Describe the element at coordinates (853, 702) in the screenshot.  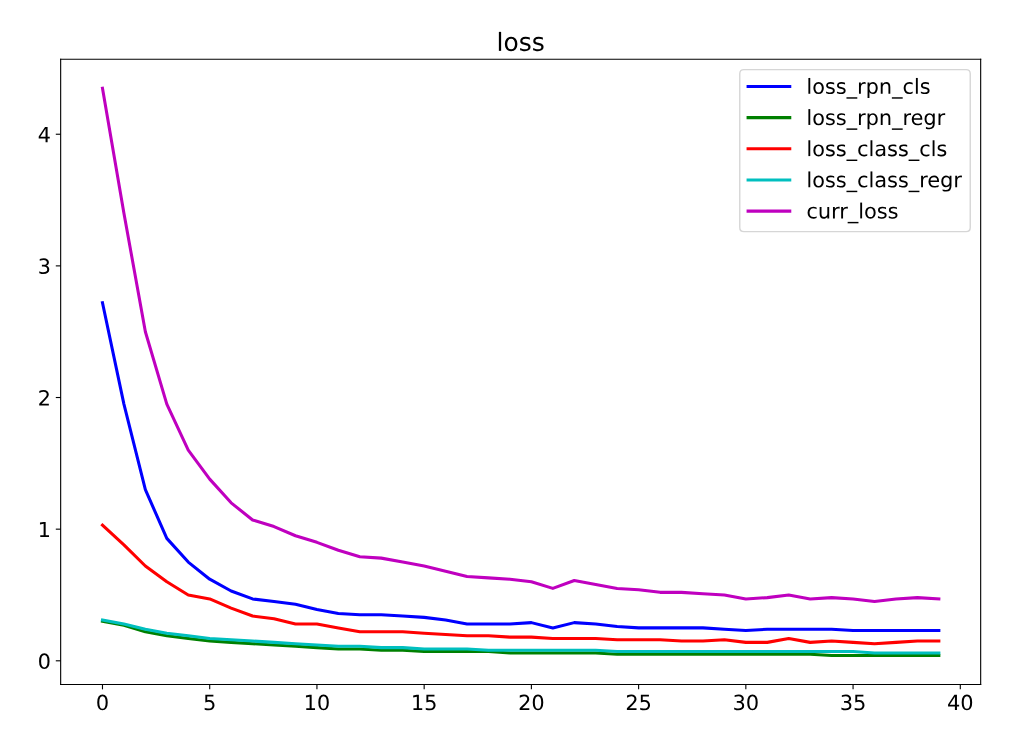
I see `x-tick-label: 35` at that location.